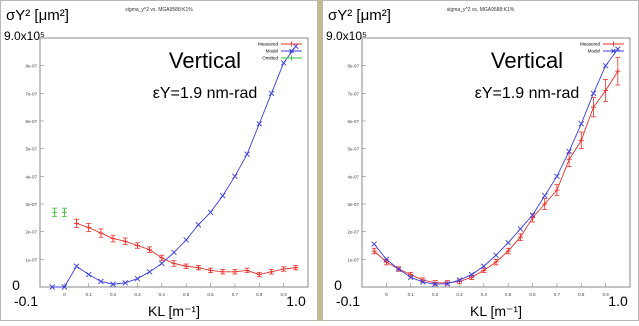 The width and height of the screenshot is (639, 326). I want to click on chart-title: sigma_y^2 vs. MGA9588:K1%, so click(481, 10).